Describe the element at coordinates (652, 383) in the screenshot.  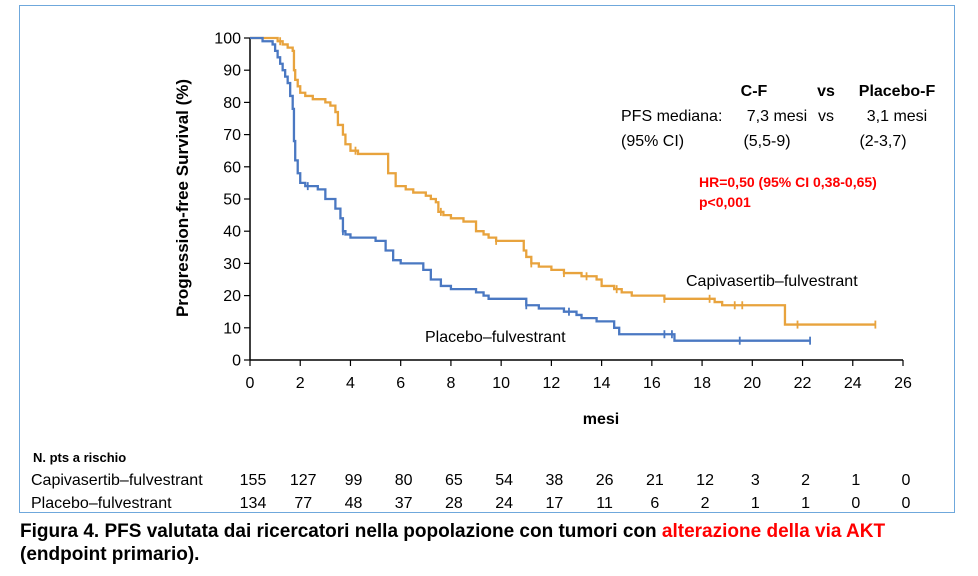
I see `x-tick-label: 16` at that location.